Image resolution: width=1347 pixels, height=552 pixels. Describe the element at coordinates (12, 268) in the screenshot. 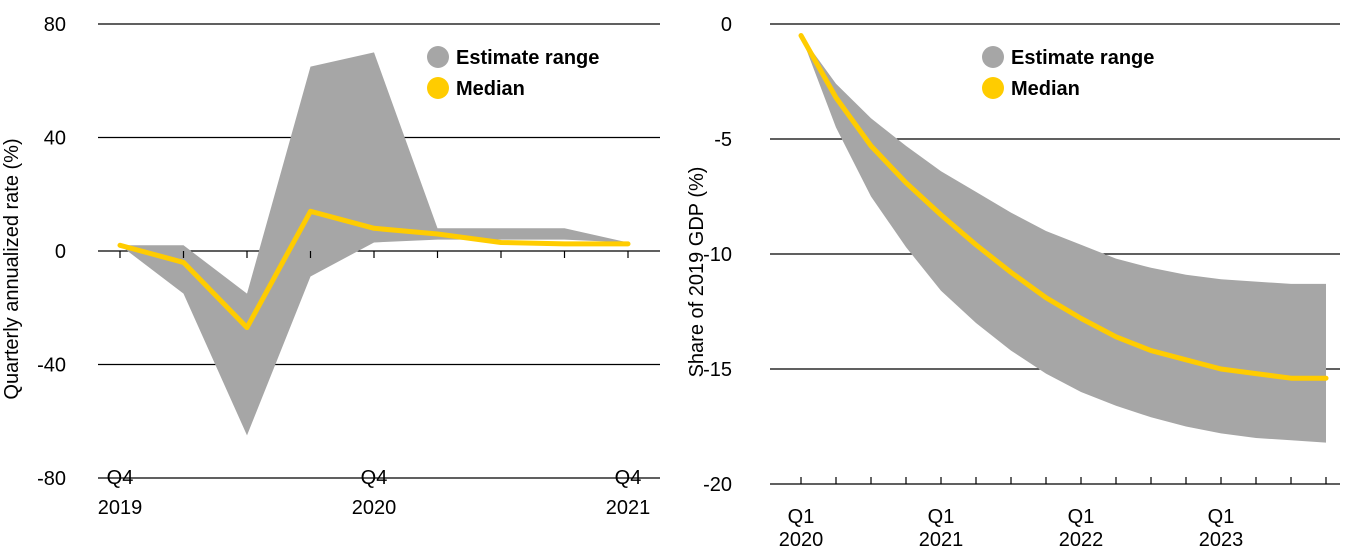

I see `y-axis-label: Quarterly annualized rate (%)` at that location.